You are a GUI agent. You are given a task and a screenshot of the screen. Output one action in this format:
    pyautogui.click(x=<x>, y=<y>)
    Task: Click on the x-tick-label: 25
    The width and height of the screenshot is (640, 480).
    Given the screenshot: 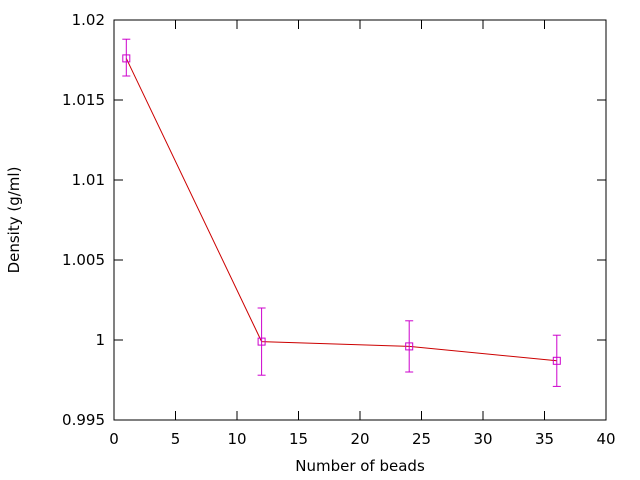 What is the action you would take?
    pyautogui.click(x=421, y=439)
    